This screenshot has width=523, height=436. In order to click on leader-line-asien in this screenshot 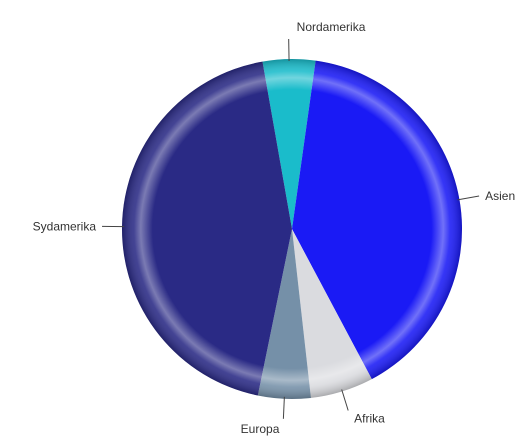, I will do `click(468, 198)`.